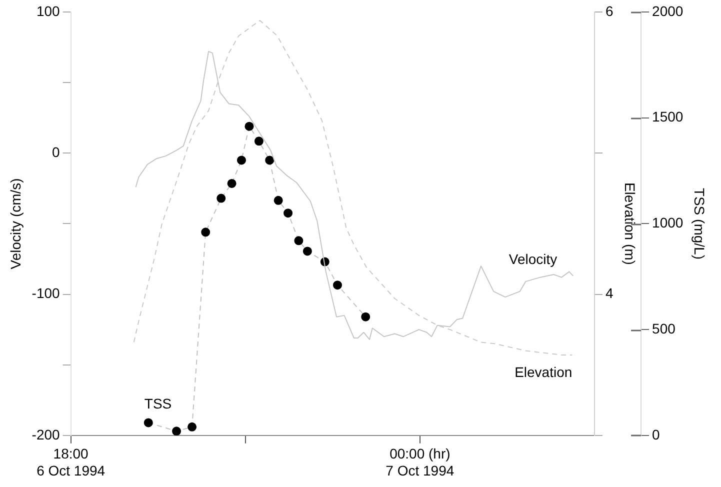 Image resolution: width=721 pixels, height=487 pixels. Describe the element at coordinates (533, 258) in the screenshot. I see `series-label: Velocity` at that location.